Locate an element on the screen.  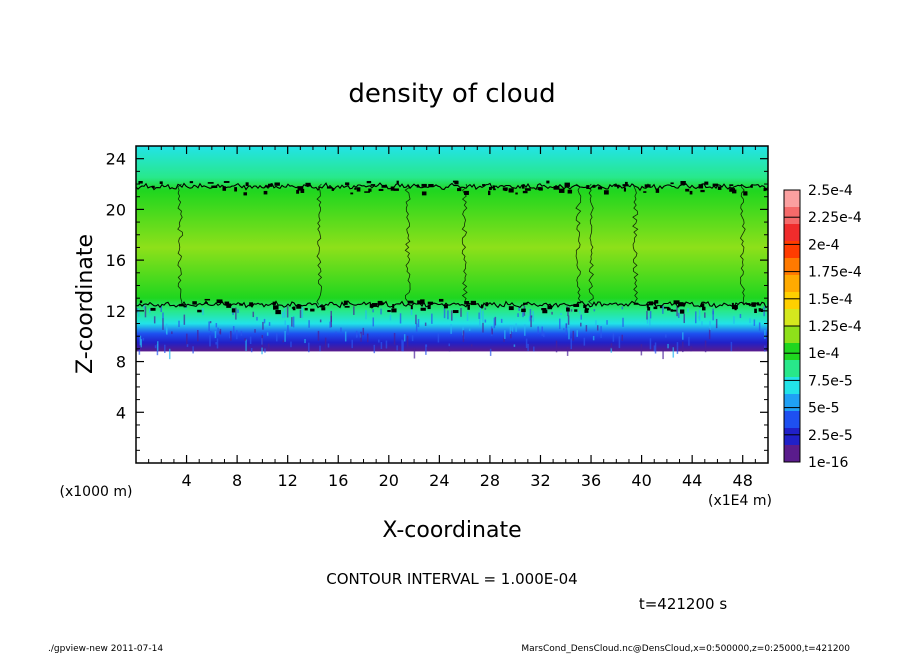
contour-line is located at coordinates (452, 187).